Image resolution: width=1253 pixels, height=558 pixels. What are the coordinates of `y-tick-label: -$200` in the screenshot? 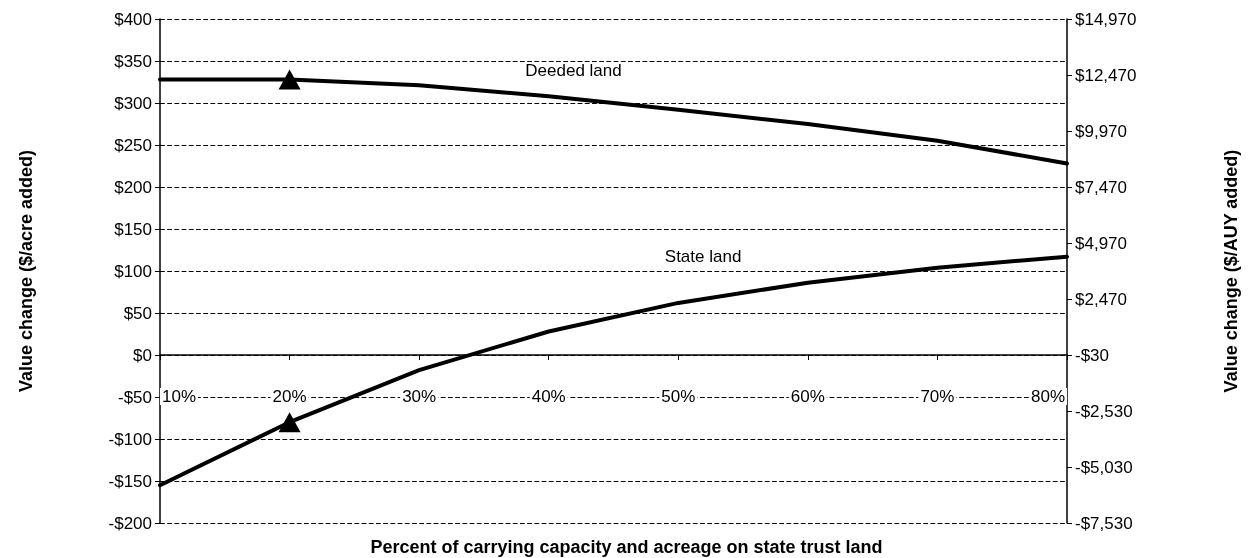 It's located at (130, 523).